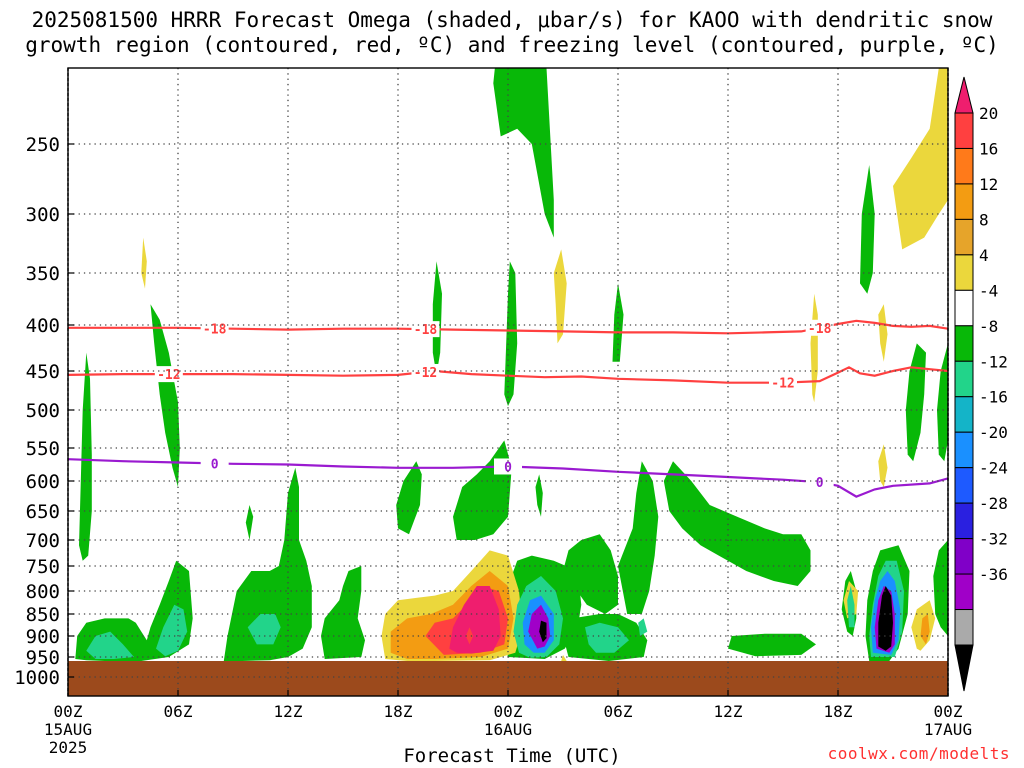 The image size is (1024, 768). I want to click on colorbar-label: 4, so click(984, 255).